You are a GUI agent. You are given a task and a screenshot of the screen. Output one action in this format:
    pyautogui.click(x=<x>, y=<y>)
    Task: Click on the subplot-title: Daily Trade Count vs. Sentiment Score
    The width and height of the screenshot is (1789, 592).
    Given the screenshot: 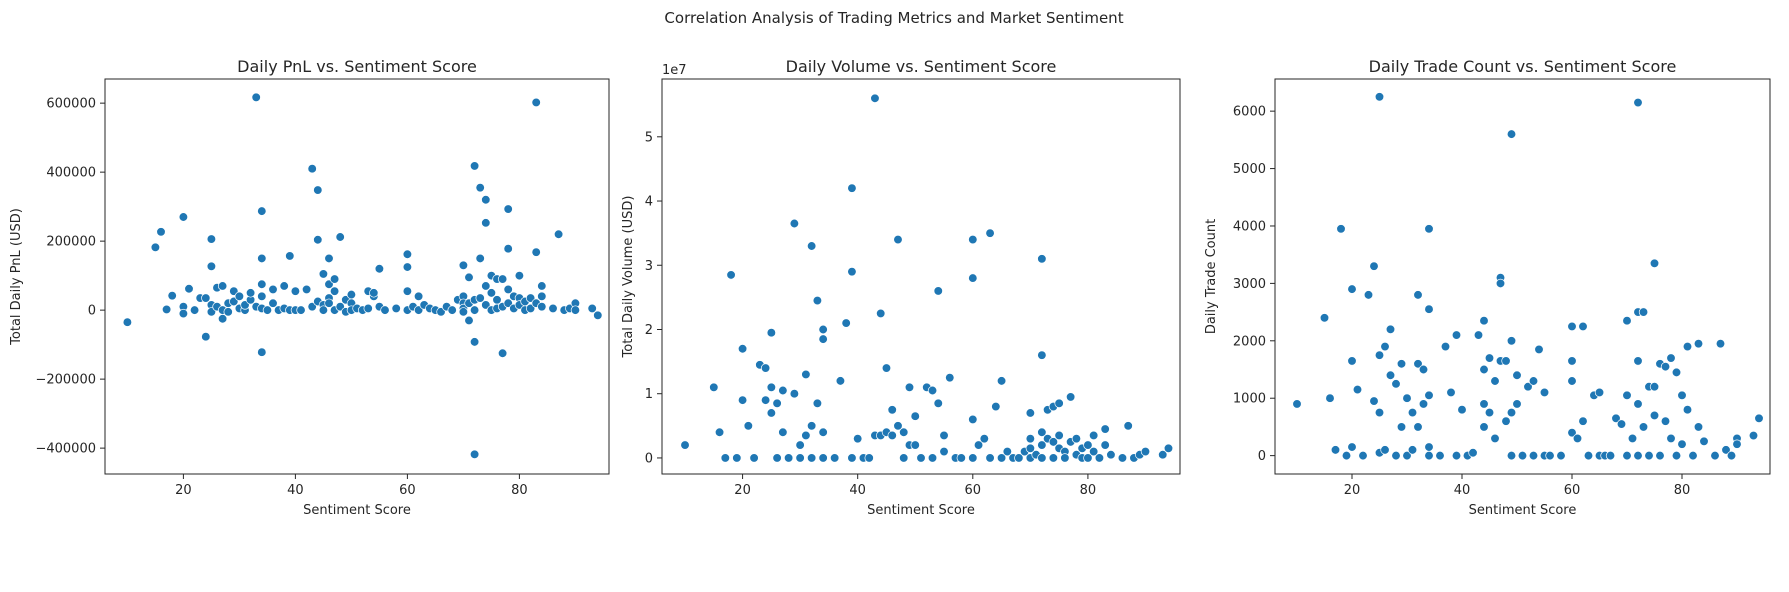 What is the action you would take?
    pyautogui.click(x=1523, y=66)
    